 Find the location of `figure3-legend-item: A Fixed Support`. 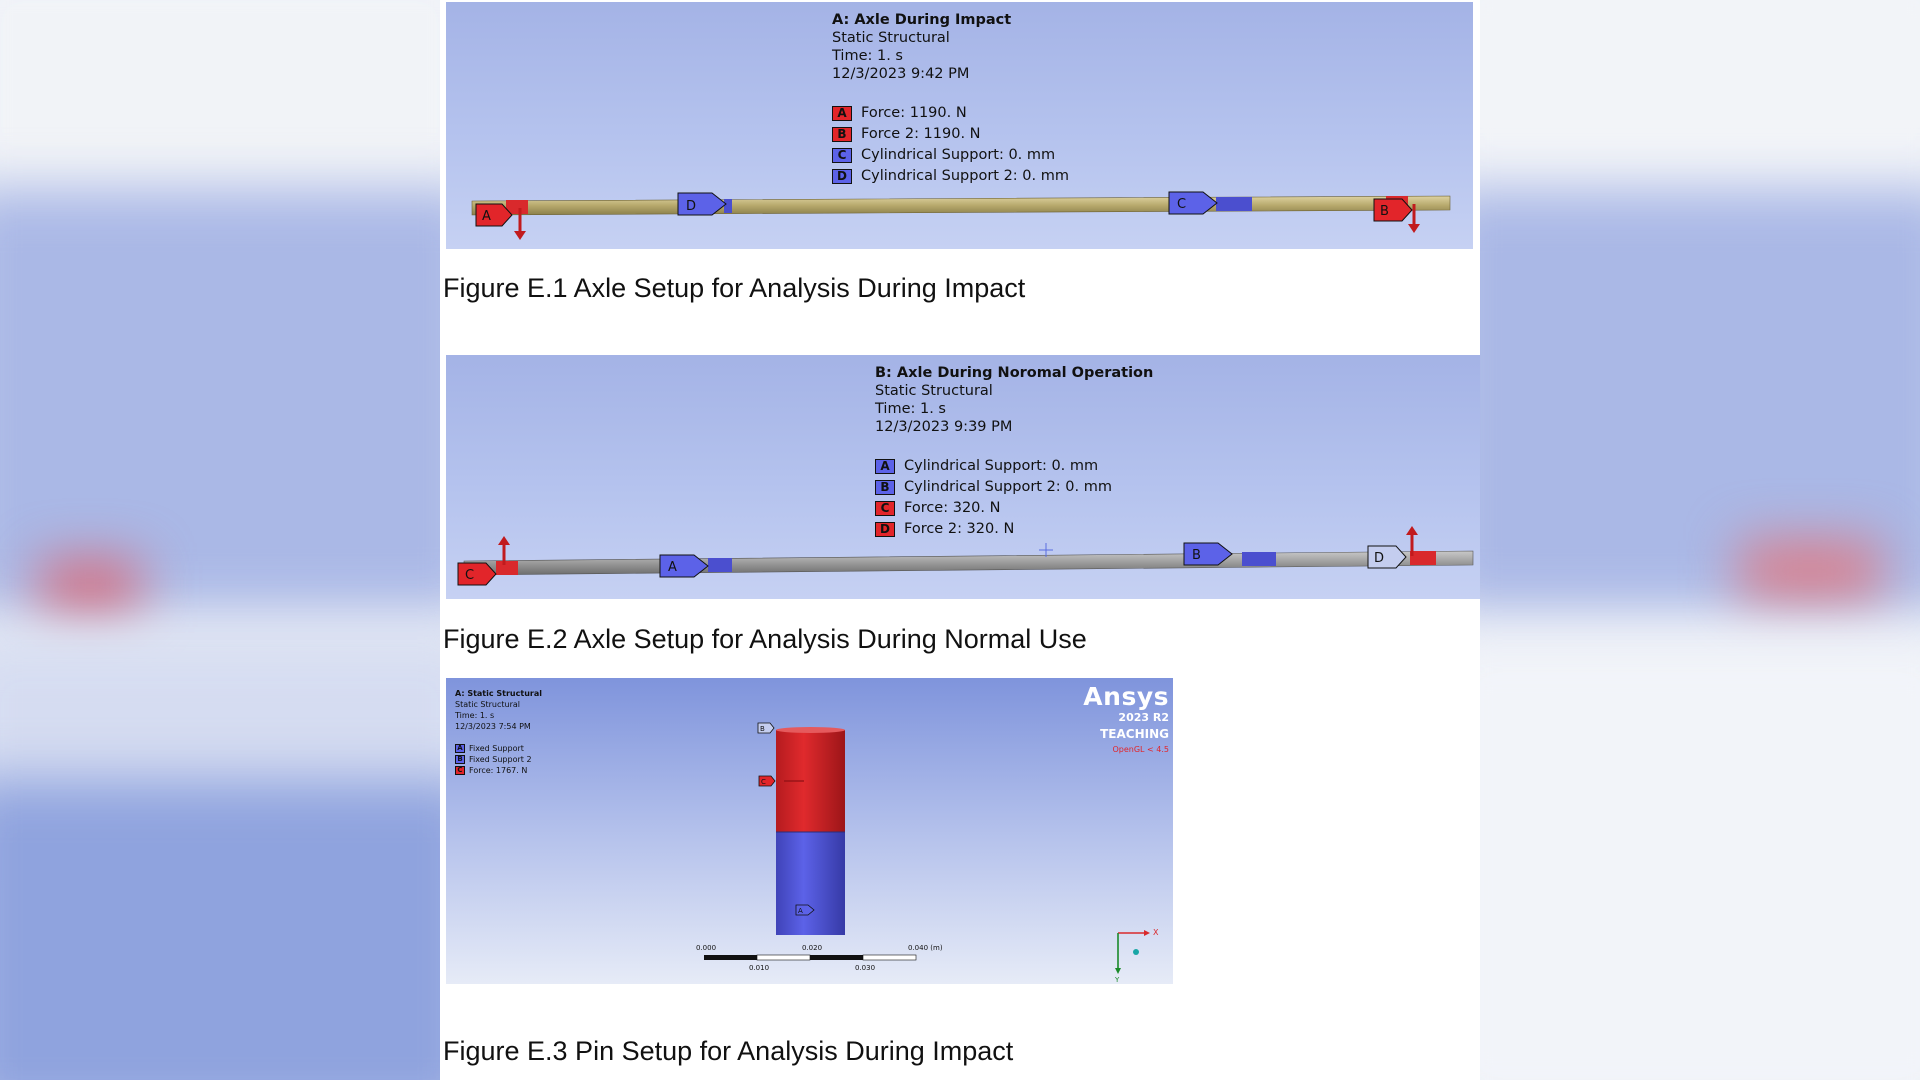

figure3-legend-item: A Fixed Support is located at coordinates (498, 748).